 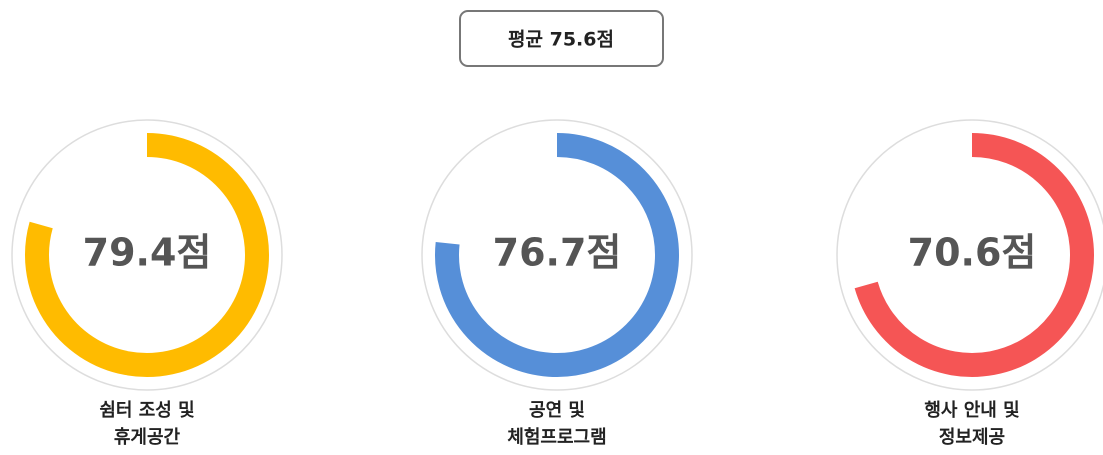 I want to click on average-label: 평균 75.6점, so click(x=561, y=40).